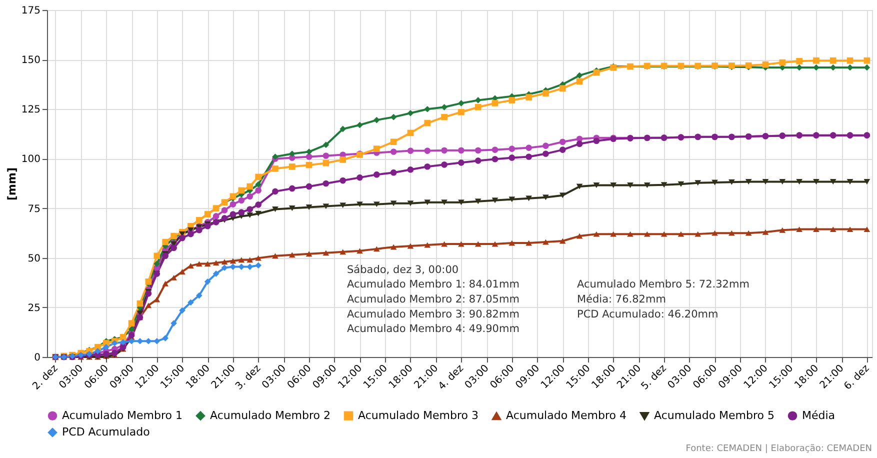 Image resolution: width=877 pixels, height=458 pixels. Describe the element at coordinates (779, 449) in the screenshot. I see `source-note: Fonte: CEMADEN | Elaboração: CEMADEN` at that location.